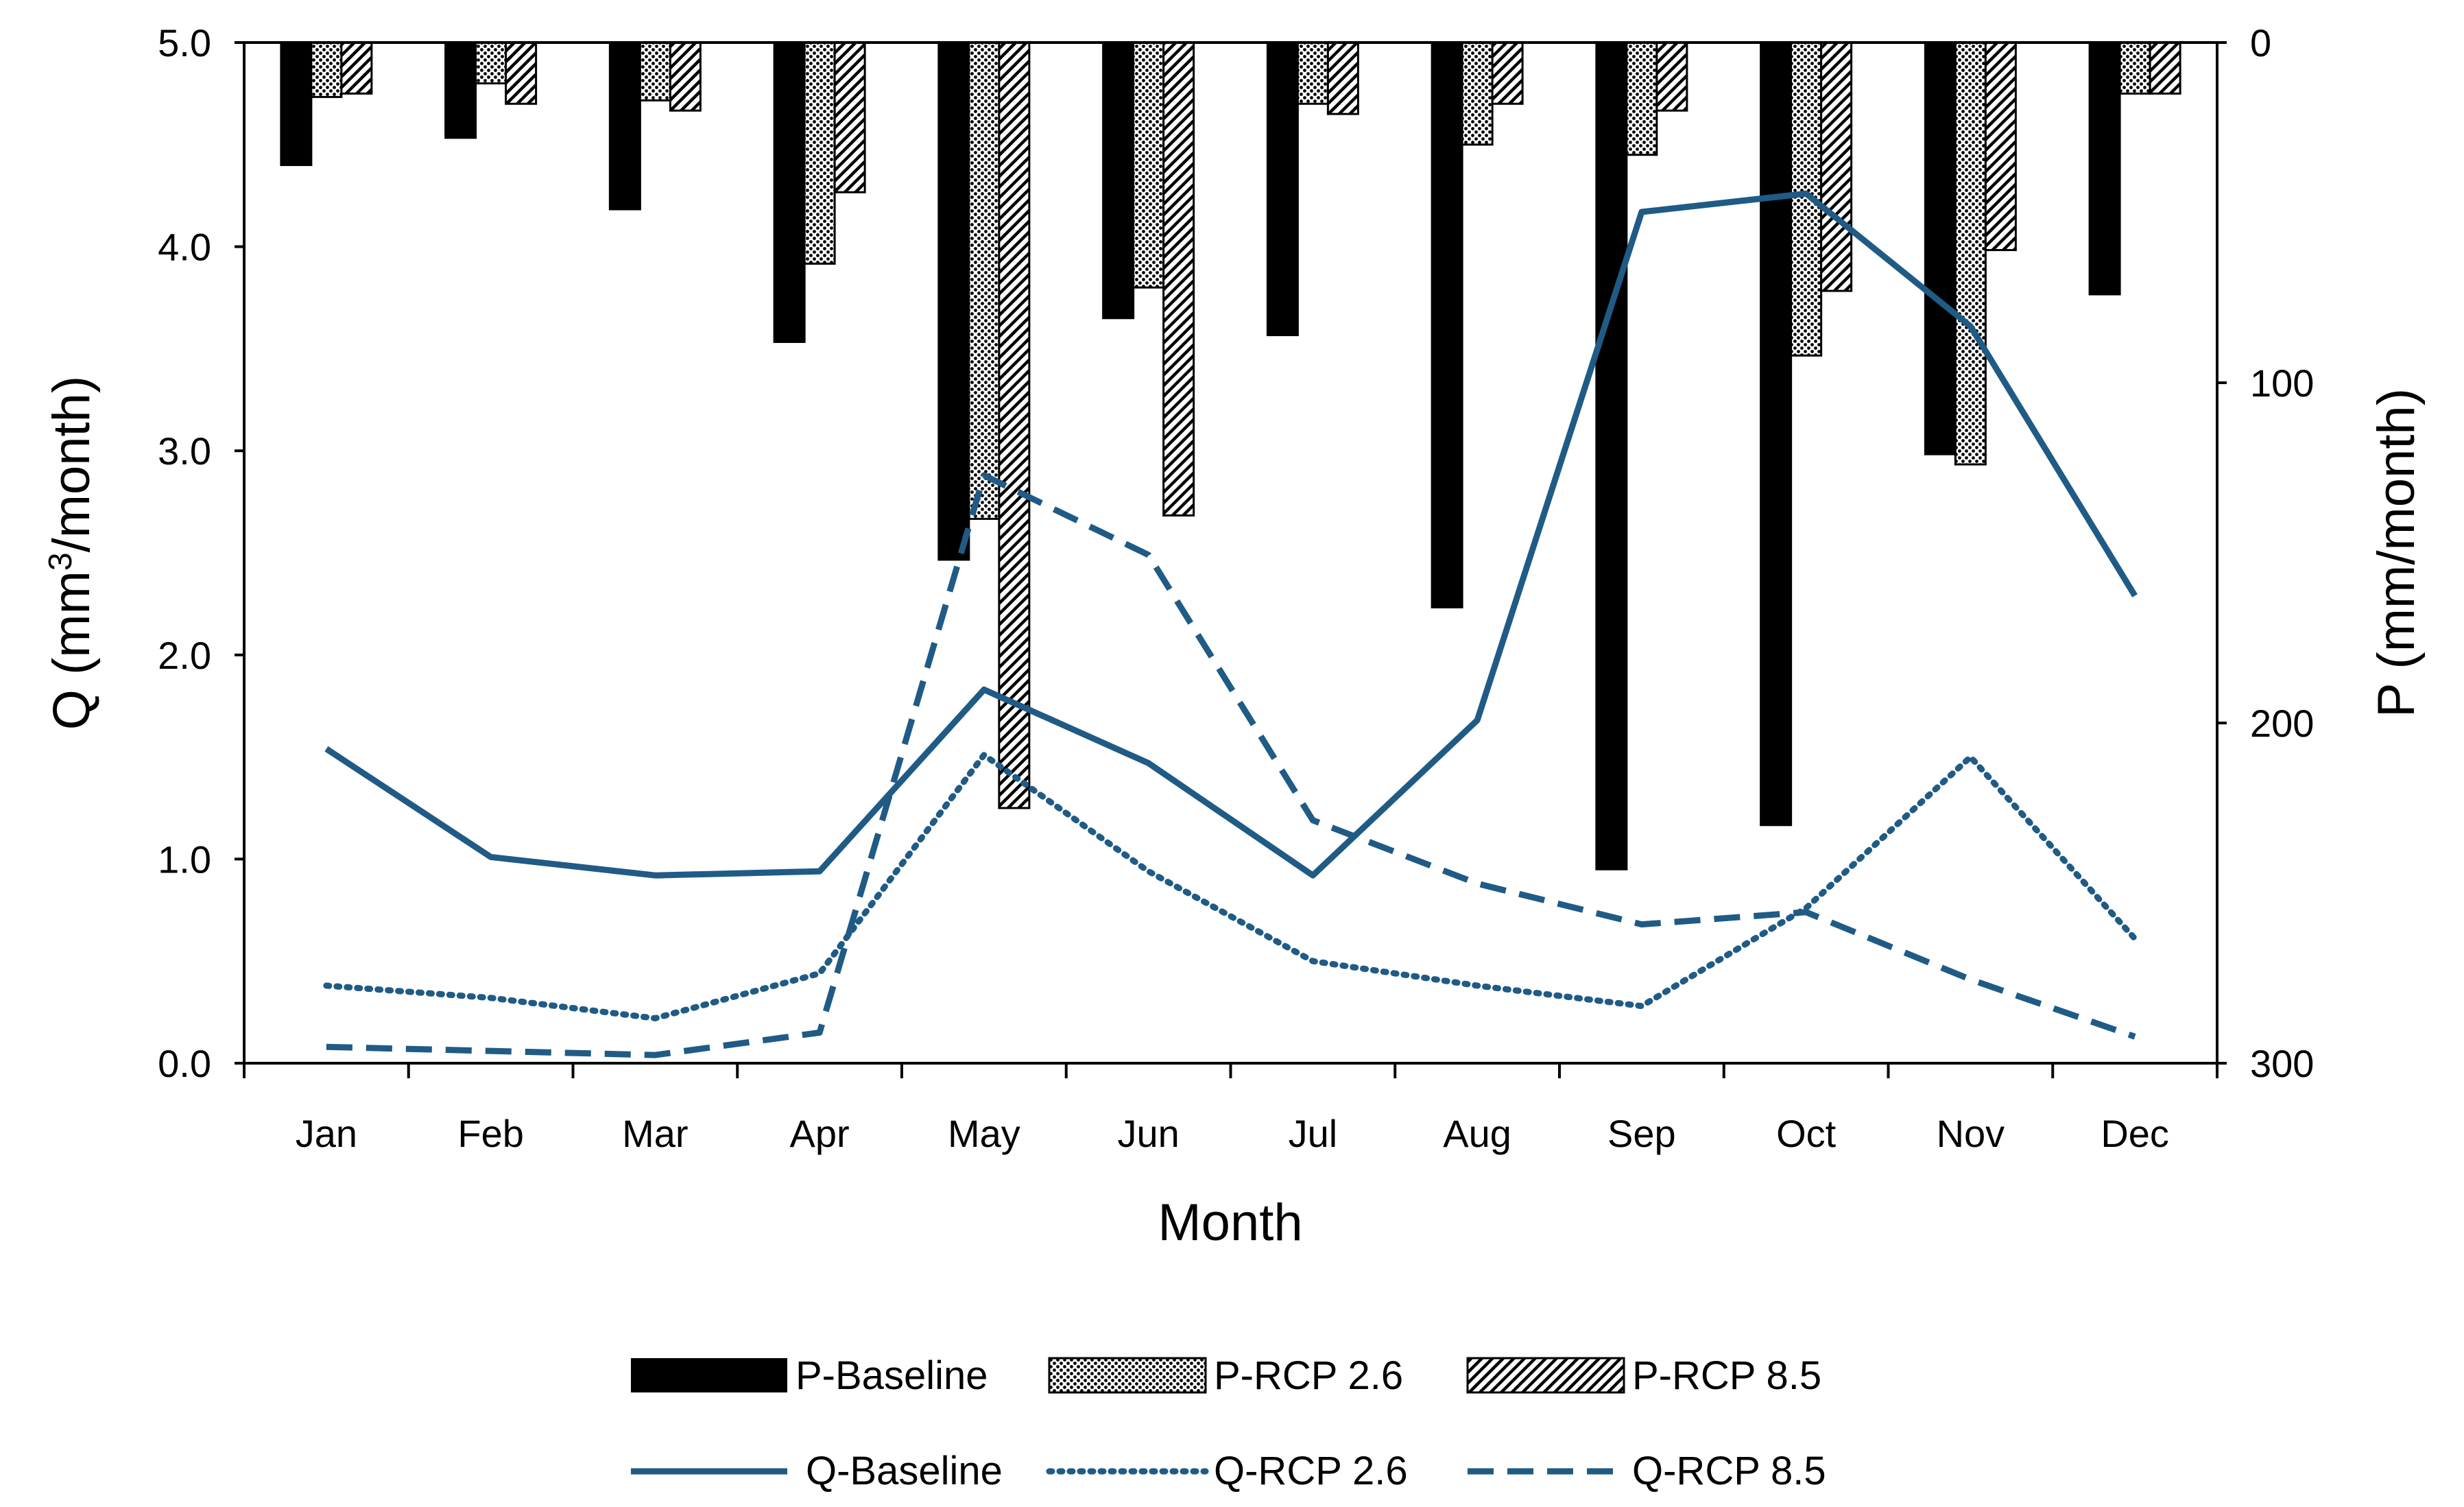 Image resolution: width=2464 pixels, height=1507 pixels. I want to click on legend-item-q-rcp26: Q-RCP 2.6, so click(1227, 1471).